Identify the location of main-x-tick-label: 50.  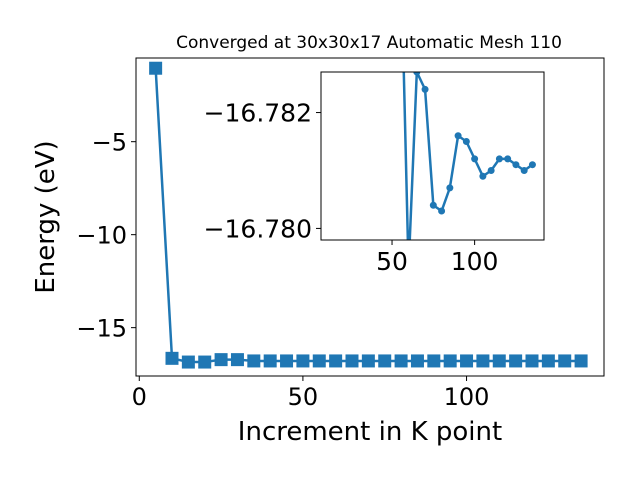
(303, 397).